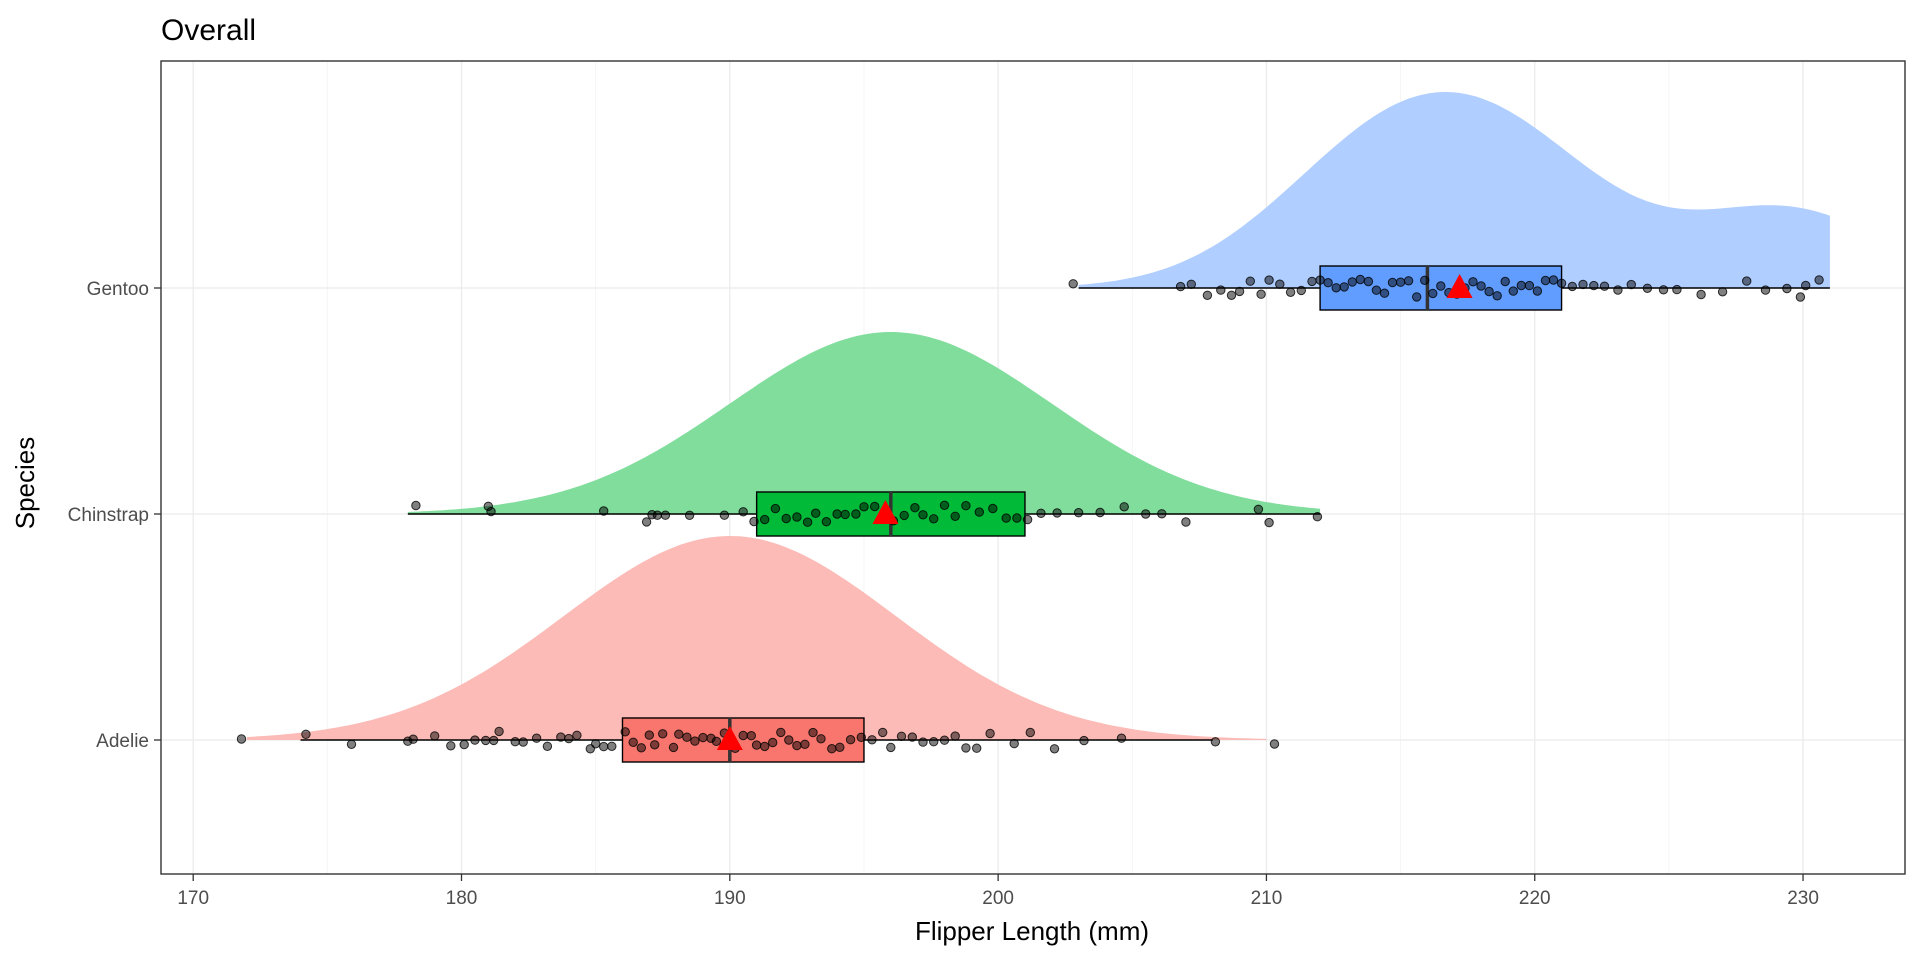 This screenshot has width=1920, height=960. Describe the element at coordinates (193, 898) in the screenshot. I see `x-tick-label: 170` at that location.